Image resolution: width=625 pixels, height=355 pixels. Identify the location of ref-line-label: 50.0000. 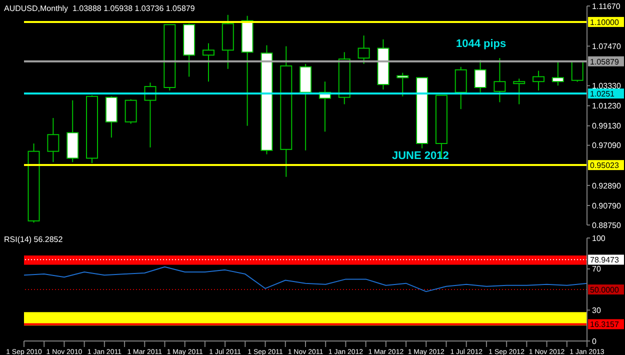
(605, 290).